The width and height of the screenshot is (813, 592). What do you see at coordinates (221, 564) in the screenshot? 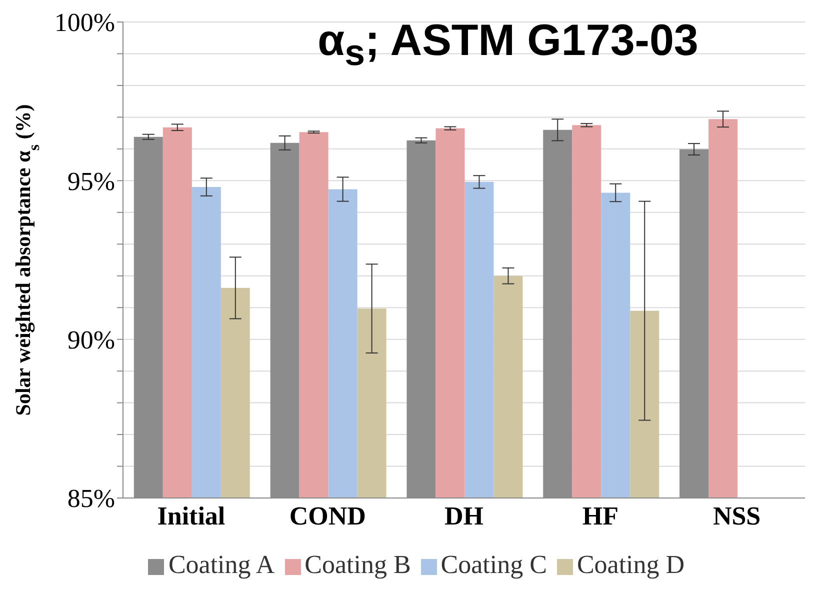
I see `legend-label: Coating A` at bounding box center [221, 564].